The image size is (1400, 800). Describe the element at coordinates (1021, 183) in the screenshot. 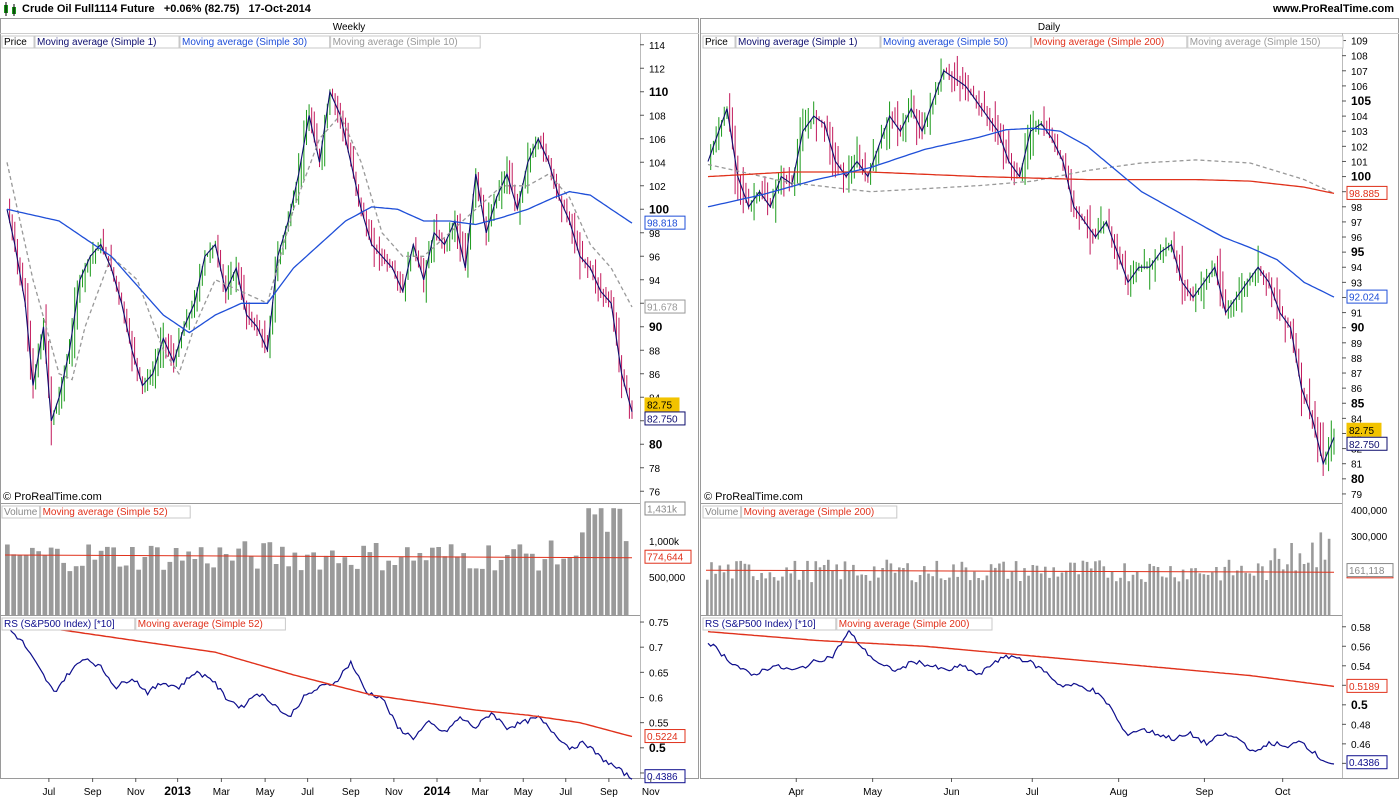

I see `daily-ma200-line` at that location.